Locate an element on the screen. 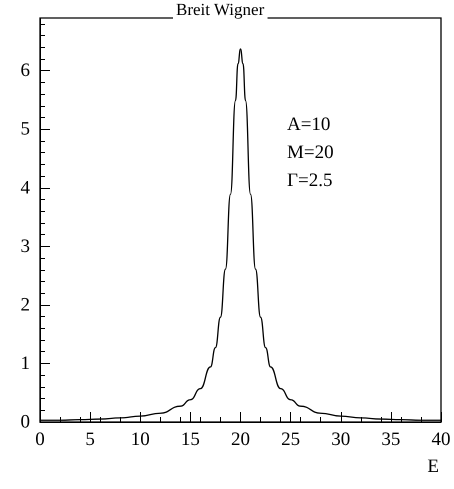 This screenshot has width=454, height=489. y-tick-label: 5 is located at coordinates (25, 129).